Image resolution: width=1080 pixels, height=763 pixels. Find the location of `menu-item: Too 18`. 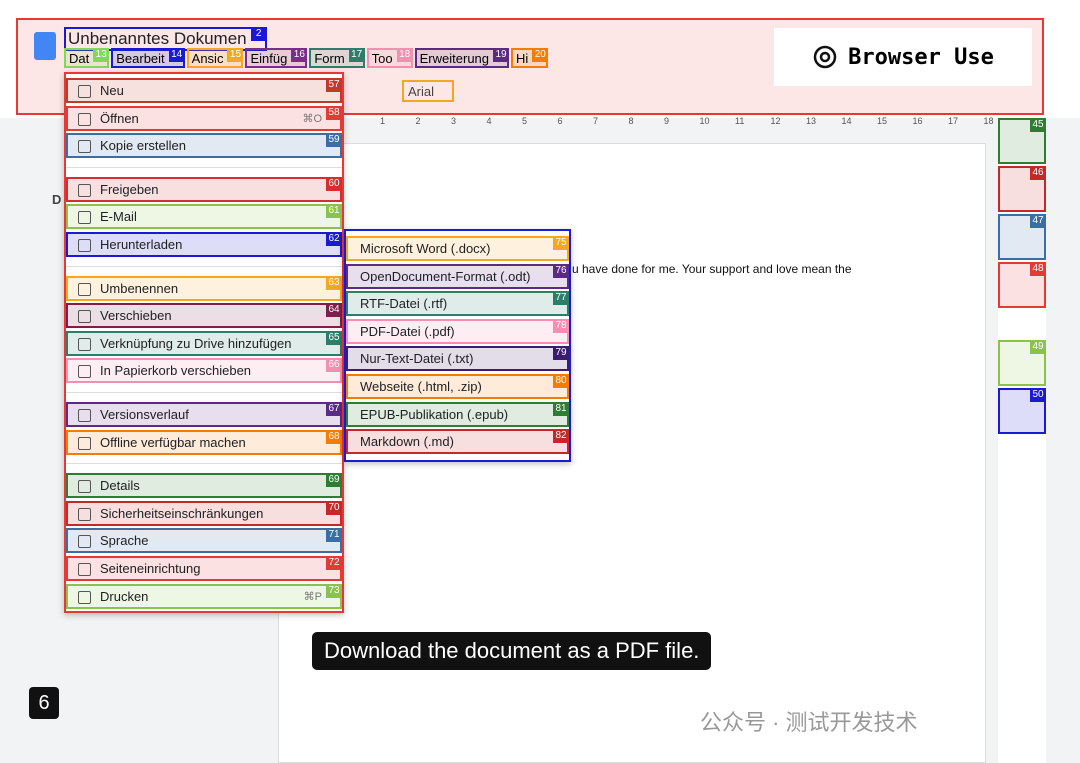

menu-item: Too 18 is located at coordinates (389, 58).